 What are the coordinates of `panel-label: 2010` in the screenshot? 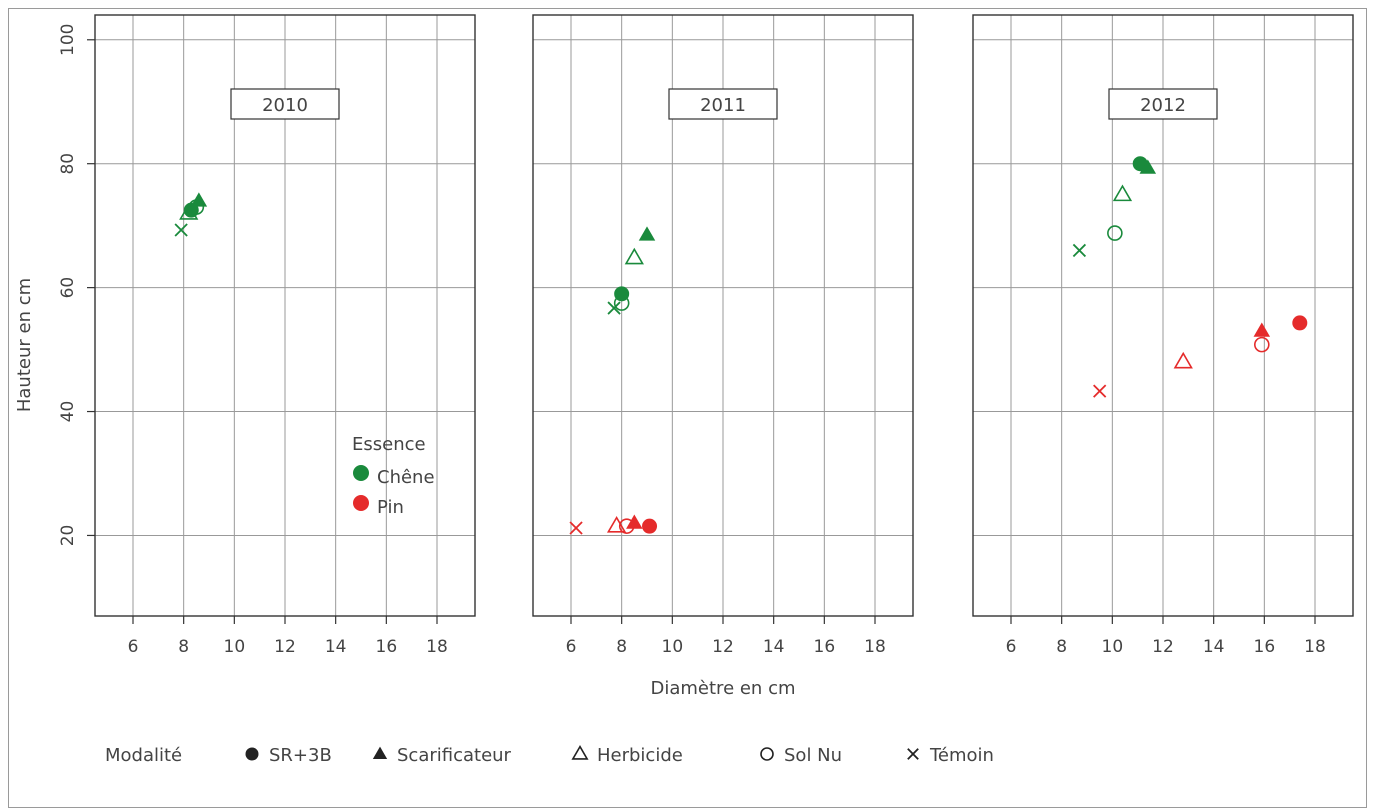 It's located at (285, 105).